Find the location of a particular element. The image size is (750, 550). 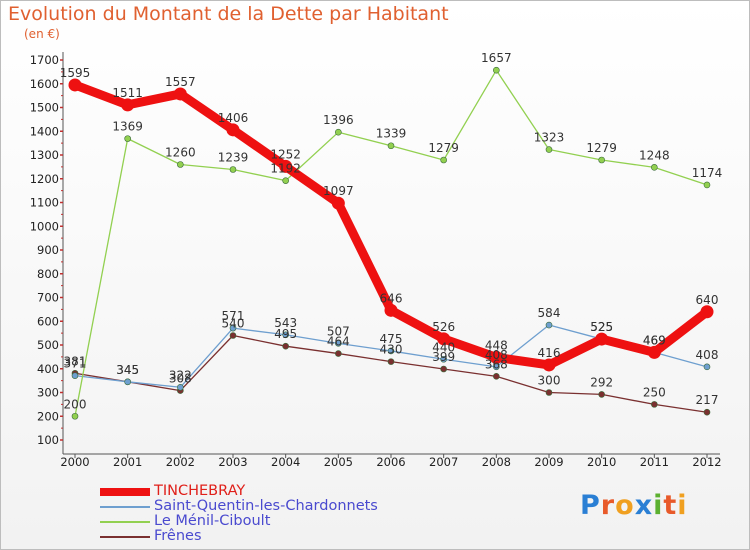

data-label: 525 is located at coordinates (601, 327).